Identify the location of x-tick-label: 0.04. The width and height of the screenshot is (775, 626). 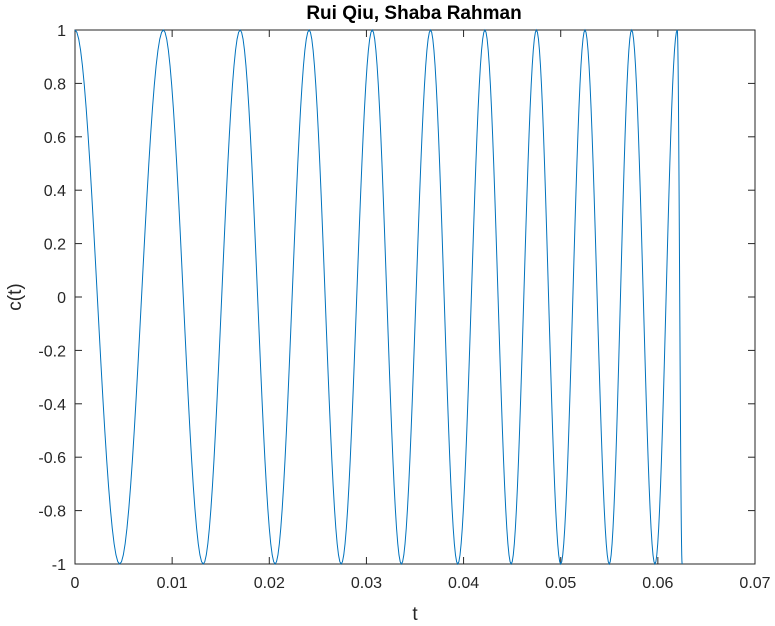
(463, 583).